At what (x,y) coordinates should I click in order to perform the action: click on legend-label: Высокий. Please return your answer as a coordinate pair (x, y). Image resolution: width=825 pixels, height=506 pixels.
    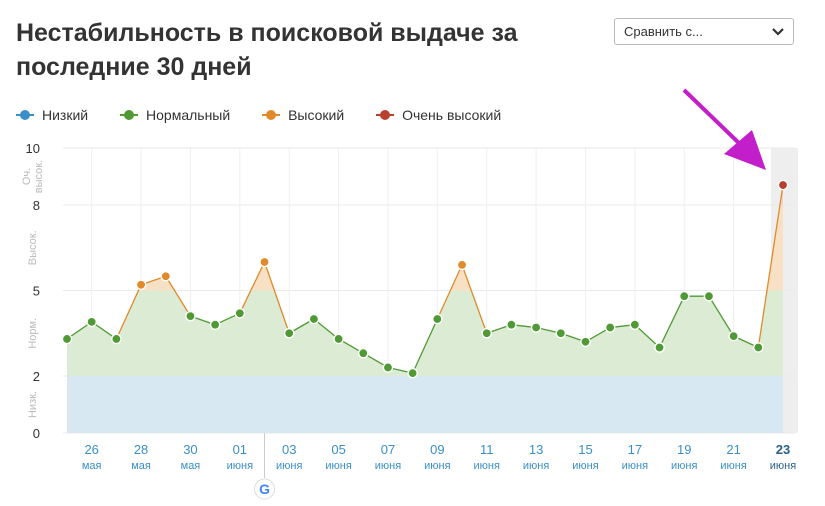
    Looking at the image, I should click on (316, 115).